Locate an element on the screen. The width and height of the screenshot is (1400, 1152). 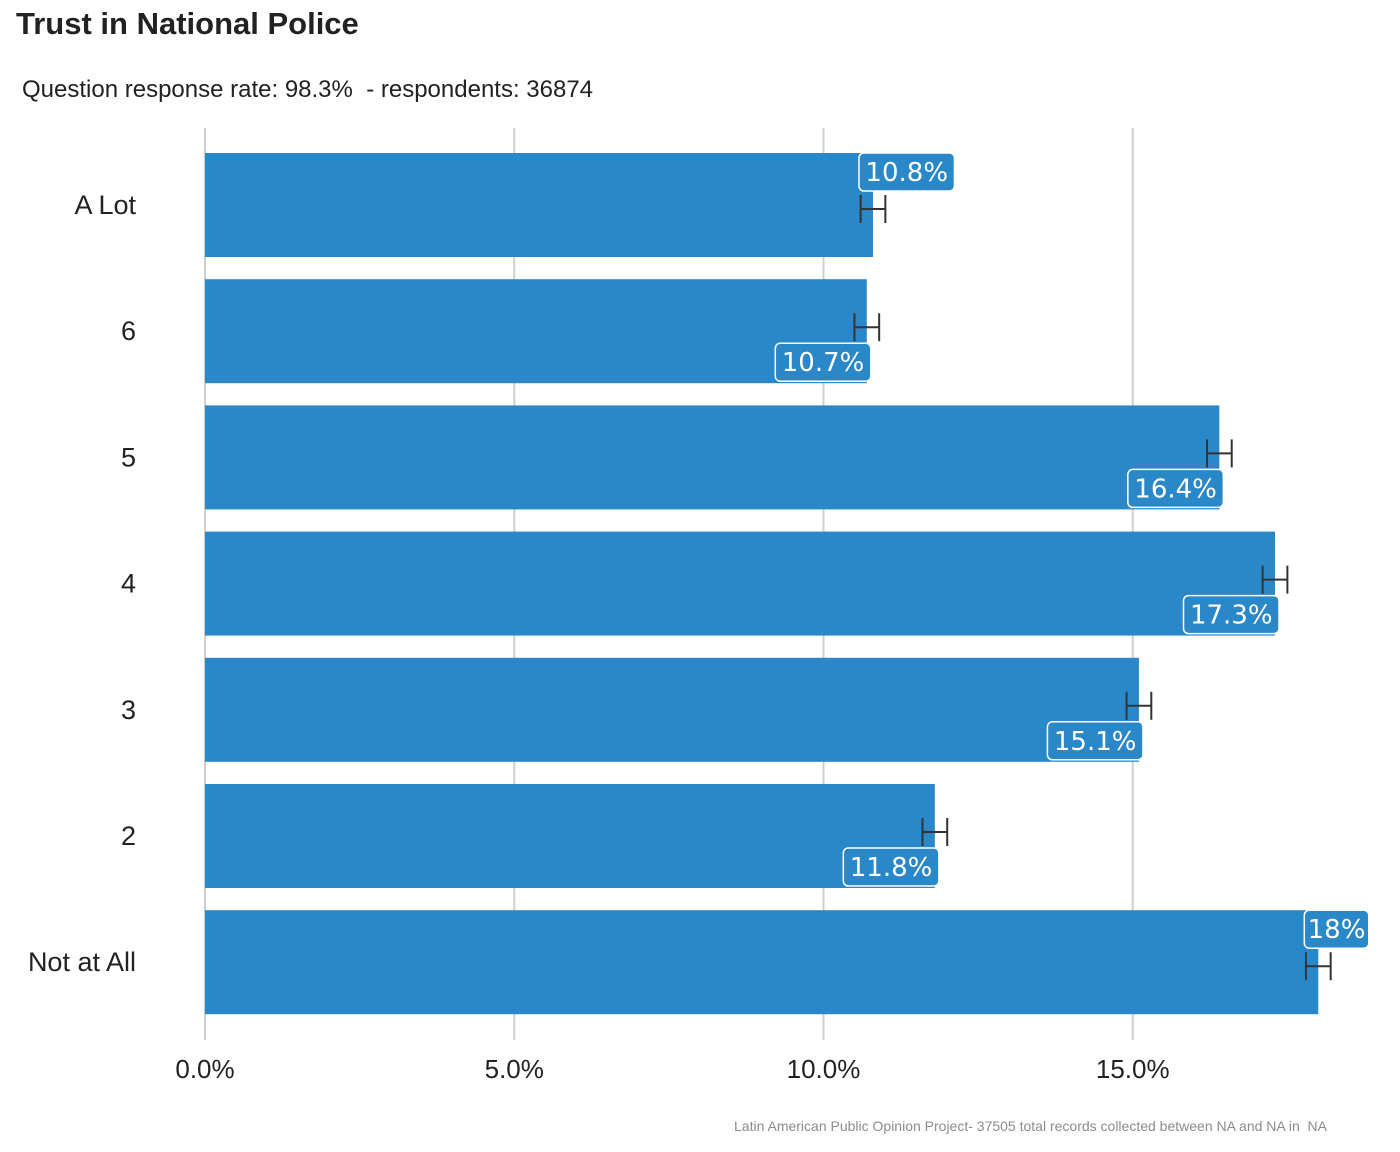
category-label: 2 is located at coordinates (128, 836).